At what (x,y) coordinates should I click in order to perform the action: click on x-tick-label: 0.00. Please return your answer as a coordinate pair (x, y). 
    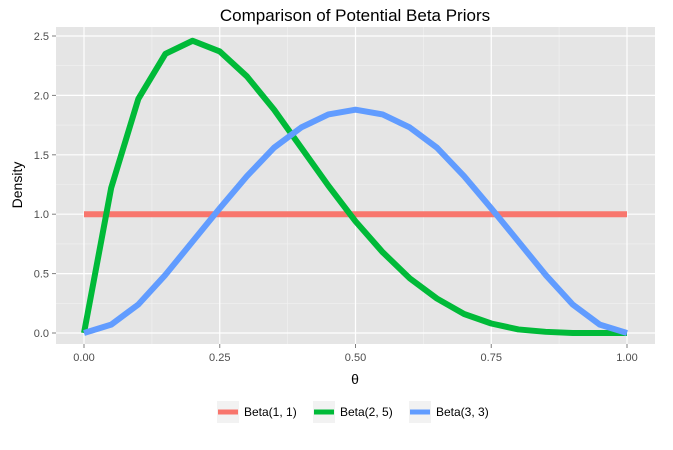
    Looking at the image, I should click on (83, 358).